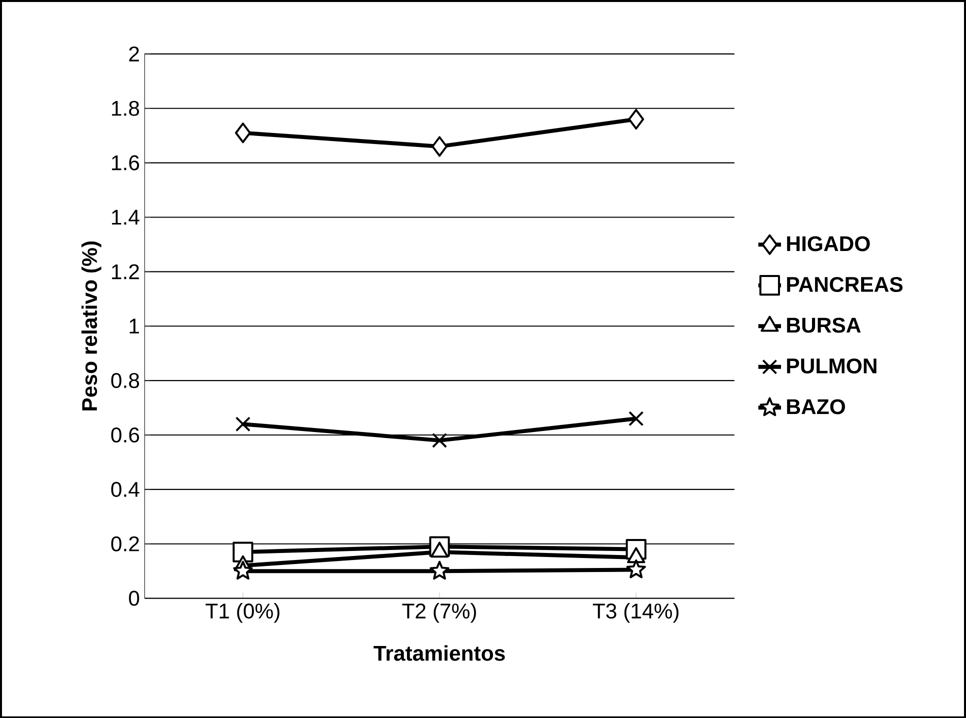 The height and width of the screenshot is (718, 966). I want to click on y-tick-label: 0.4, so click(125, 489).